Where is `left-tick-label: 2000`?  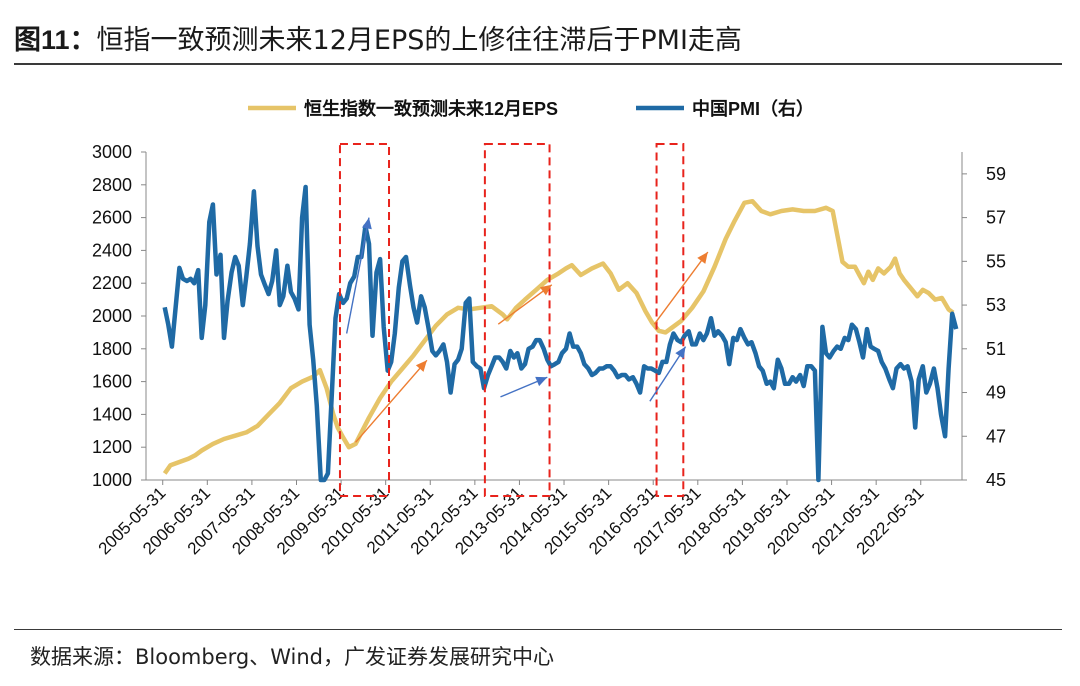
left-tick-label: 2000 is located at coordinates (112, 316).